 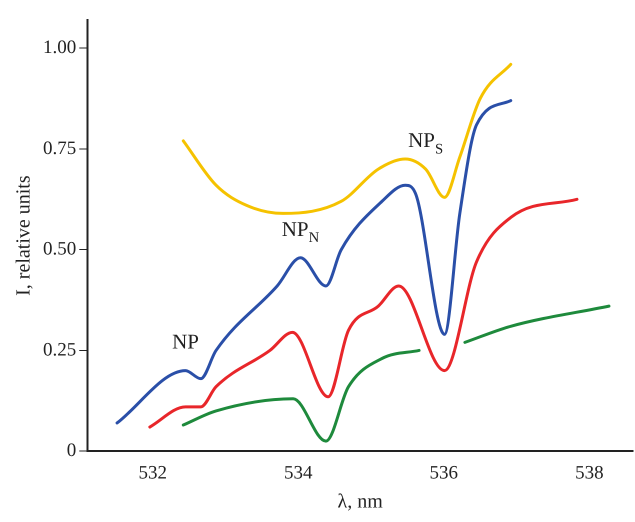 I want to click on y-tick-label: 0.25, so click(x=59, y=349).